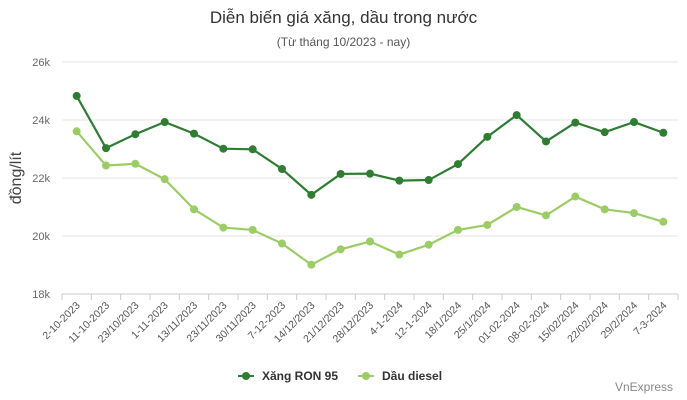 The width and height of the screenshot is (687, 400). What do you see at coordinates (643, 387) in the screenshot?
I see `source-label: VnExpress` at bounding box center [643, 387].